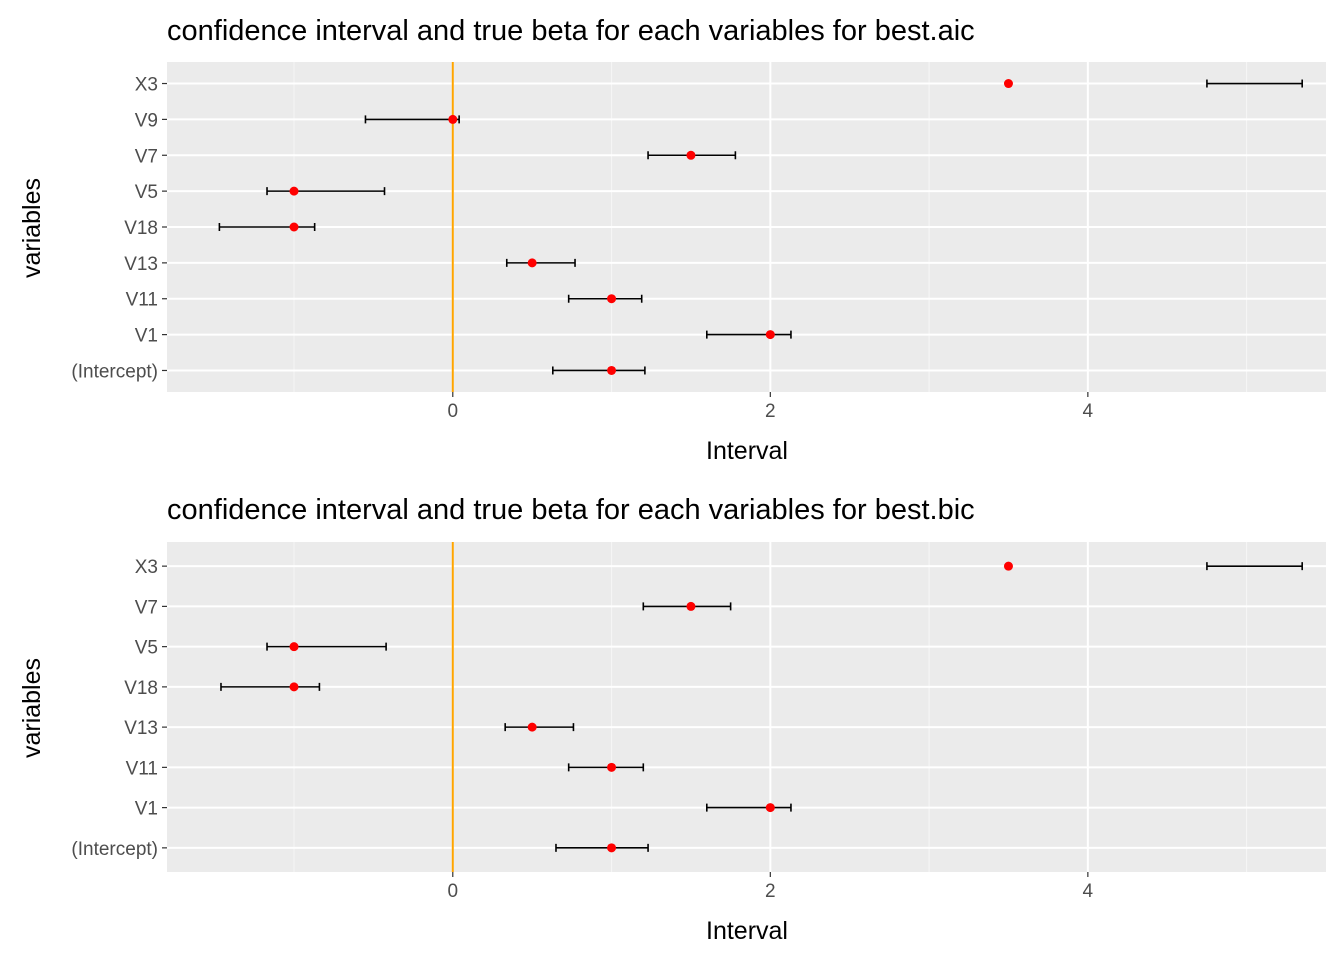 The image size is (1344, 960). I want to click on bic-y-tick-label: V1, so click(146, 809).